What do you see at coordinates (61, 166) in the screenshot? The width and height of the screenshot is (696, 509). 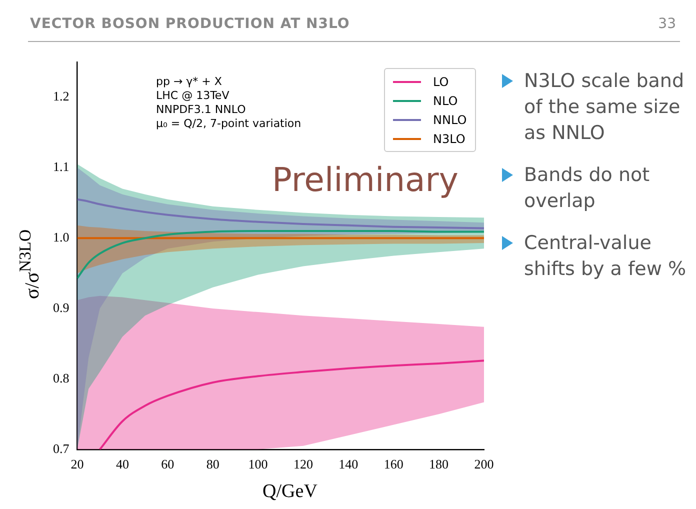 I see `y-tick-label: 1.1` at bounding box center [61, 166].